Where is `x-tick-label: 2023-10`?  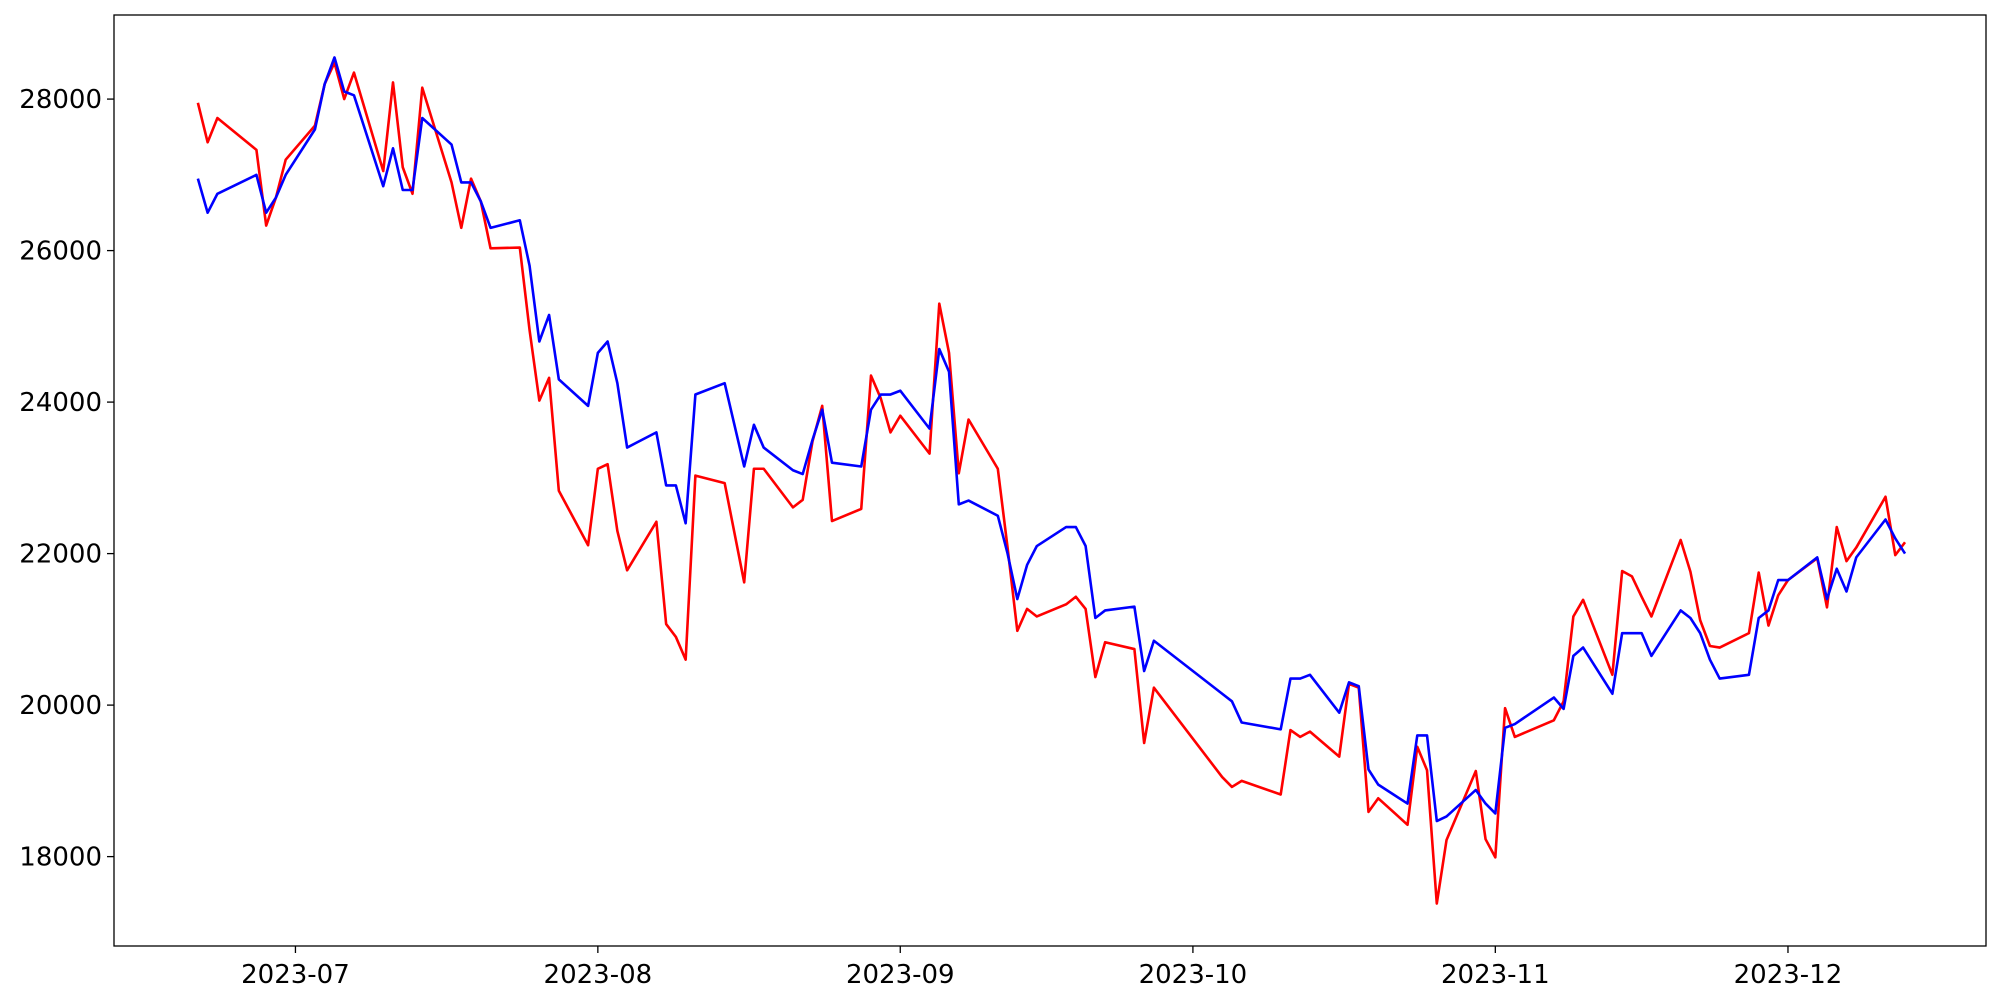 x-tick-label: 2023-10 is located at coordinates (1193, 975).